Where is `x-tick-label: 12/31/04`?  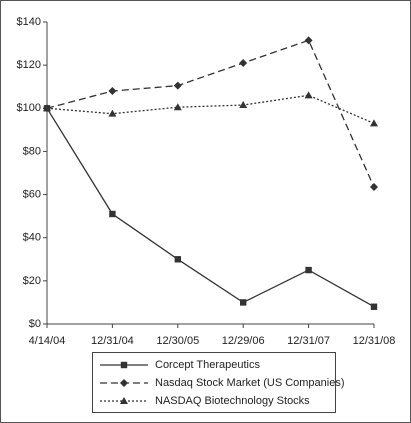 x-tick-label: 12/31/04 is located at coordinates (112, 341).